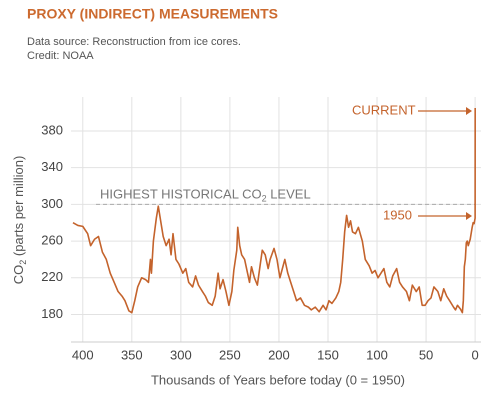 This screenshot has height=413, width=500. What do you see at coordinates (132, 354) in the screenshot?
I see `x-tick-label: 350` at bounding box center [132, 354].